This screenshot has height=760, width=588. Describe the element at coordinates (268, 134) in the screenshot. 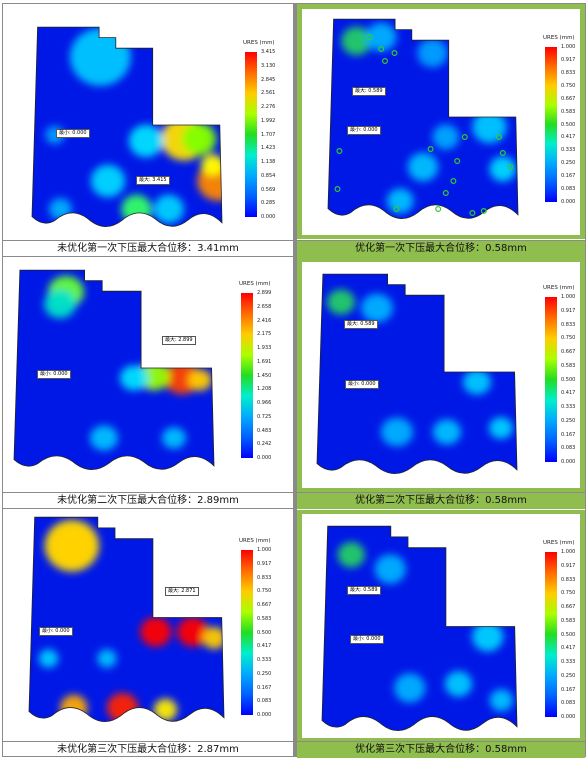

I see `colorbar-tick-label: 1.707` at that location.